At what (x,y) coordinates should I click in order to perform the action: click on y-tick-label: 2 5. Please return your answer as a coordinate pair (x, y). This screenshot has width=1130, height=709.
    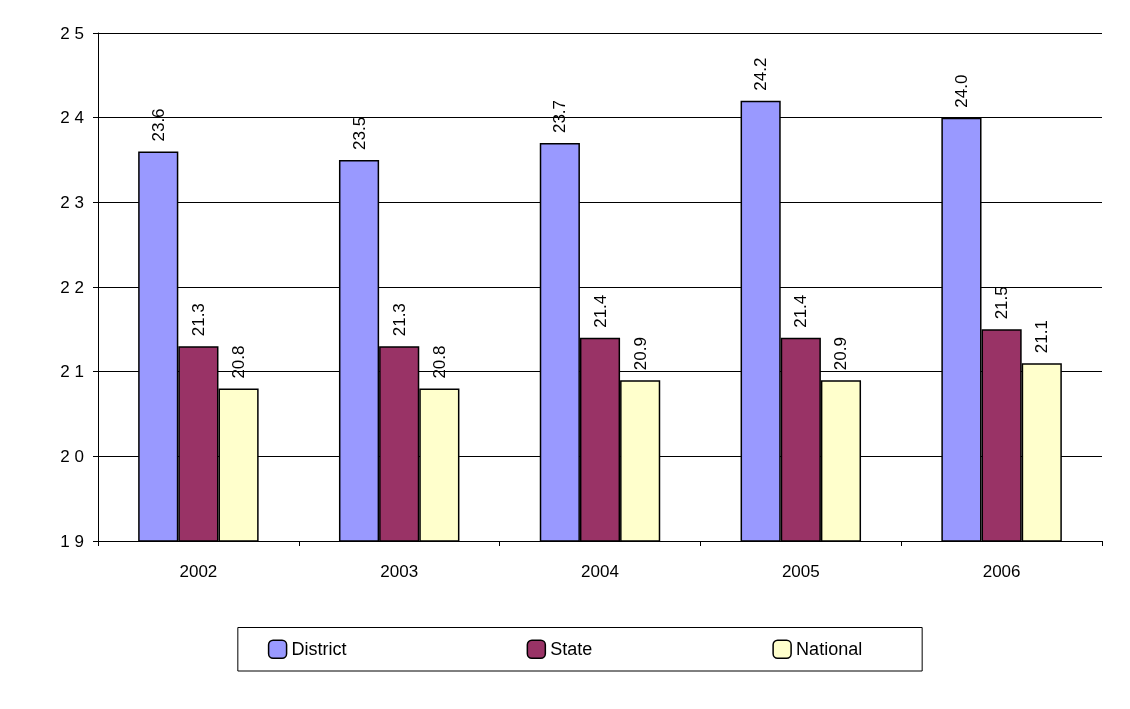
    Looking at the image, I should click on (72, 33).